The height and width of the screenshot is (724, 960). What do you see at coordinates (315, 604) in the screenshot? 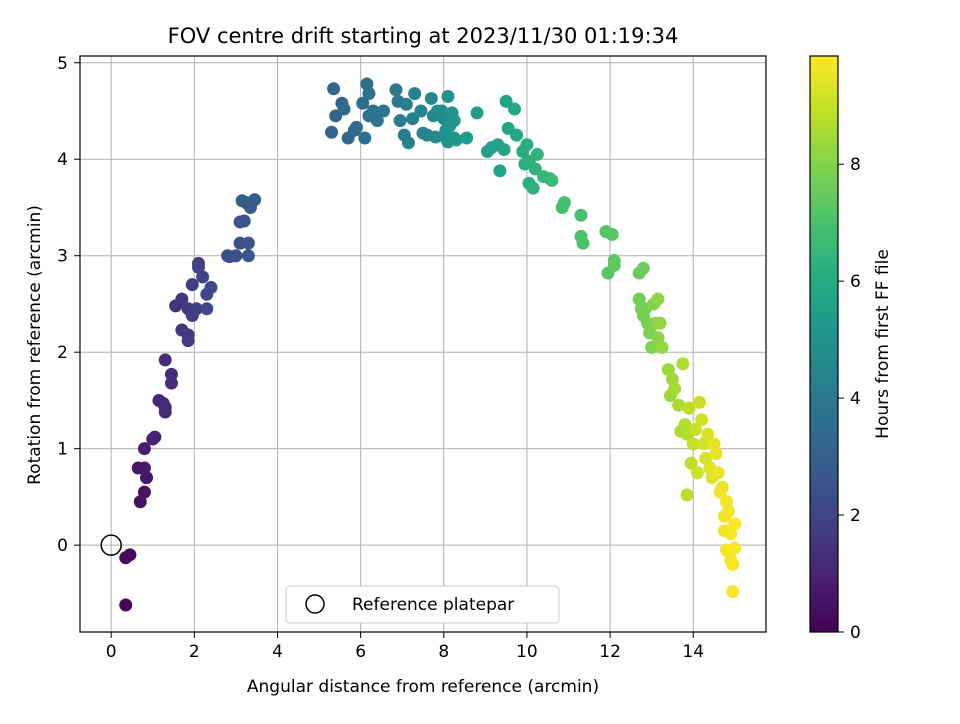
I see `legend-marker-reference` at bounding box center [315, 604].